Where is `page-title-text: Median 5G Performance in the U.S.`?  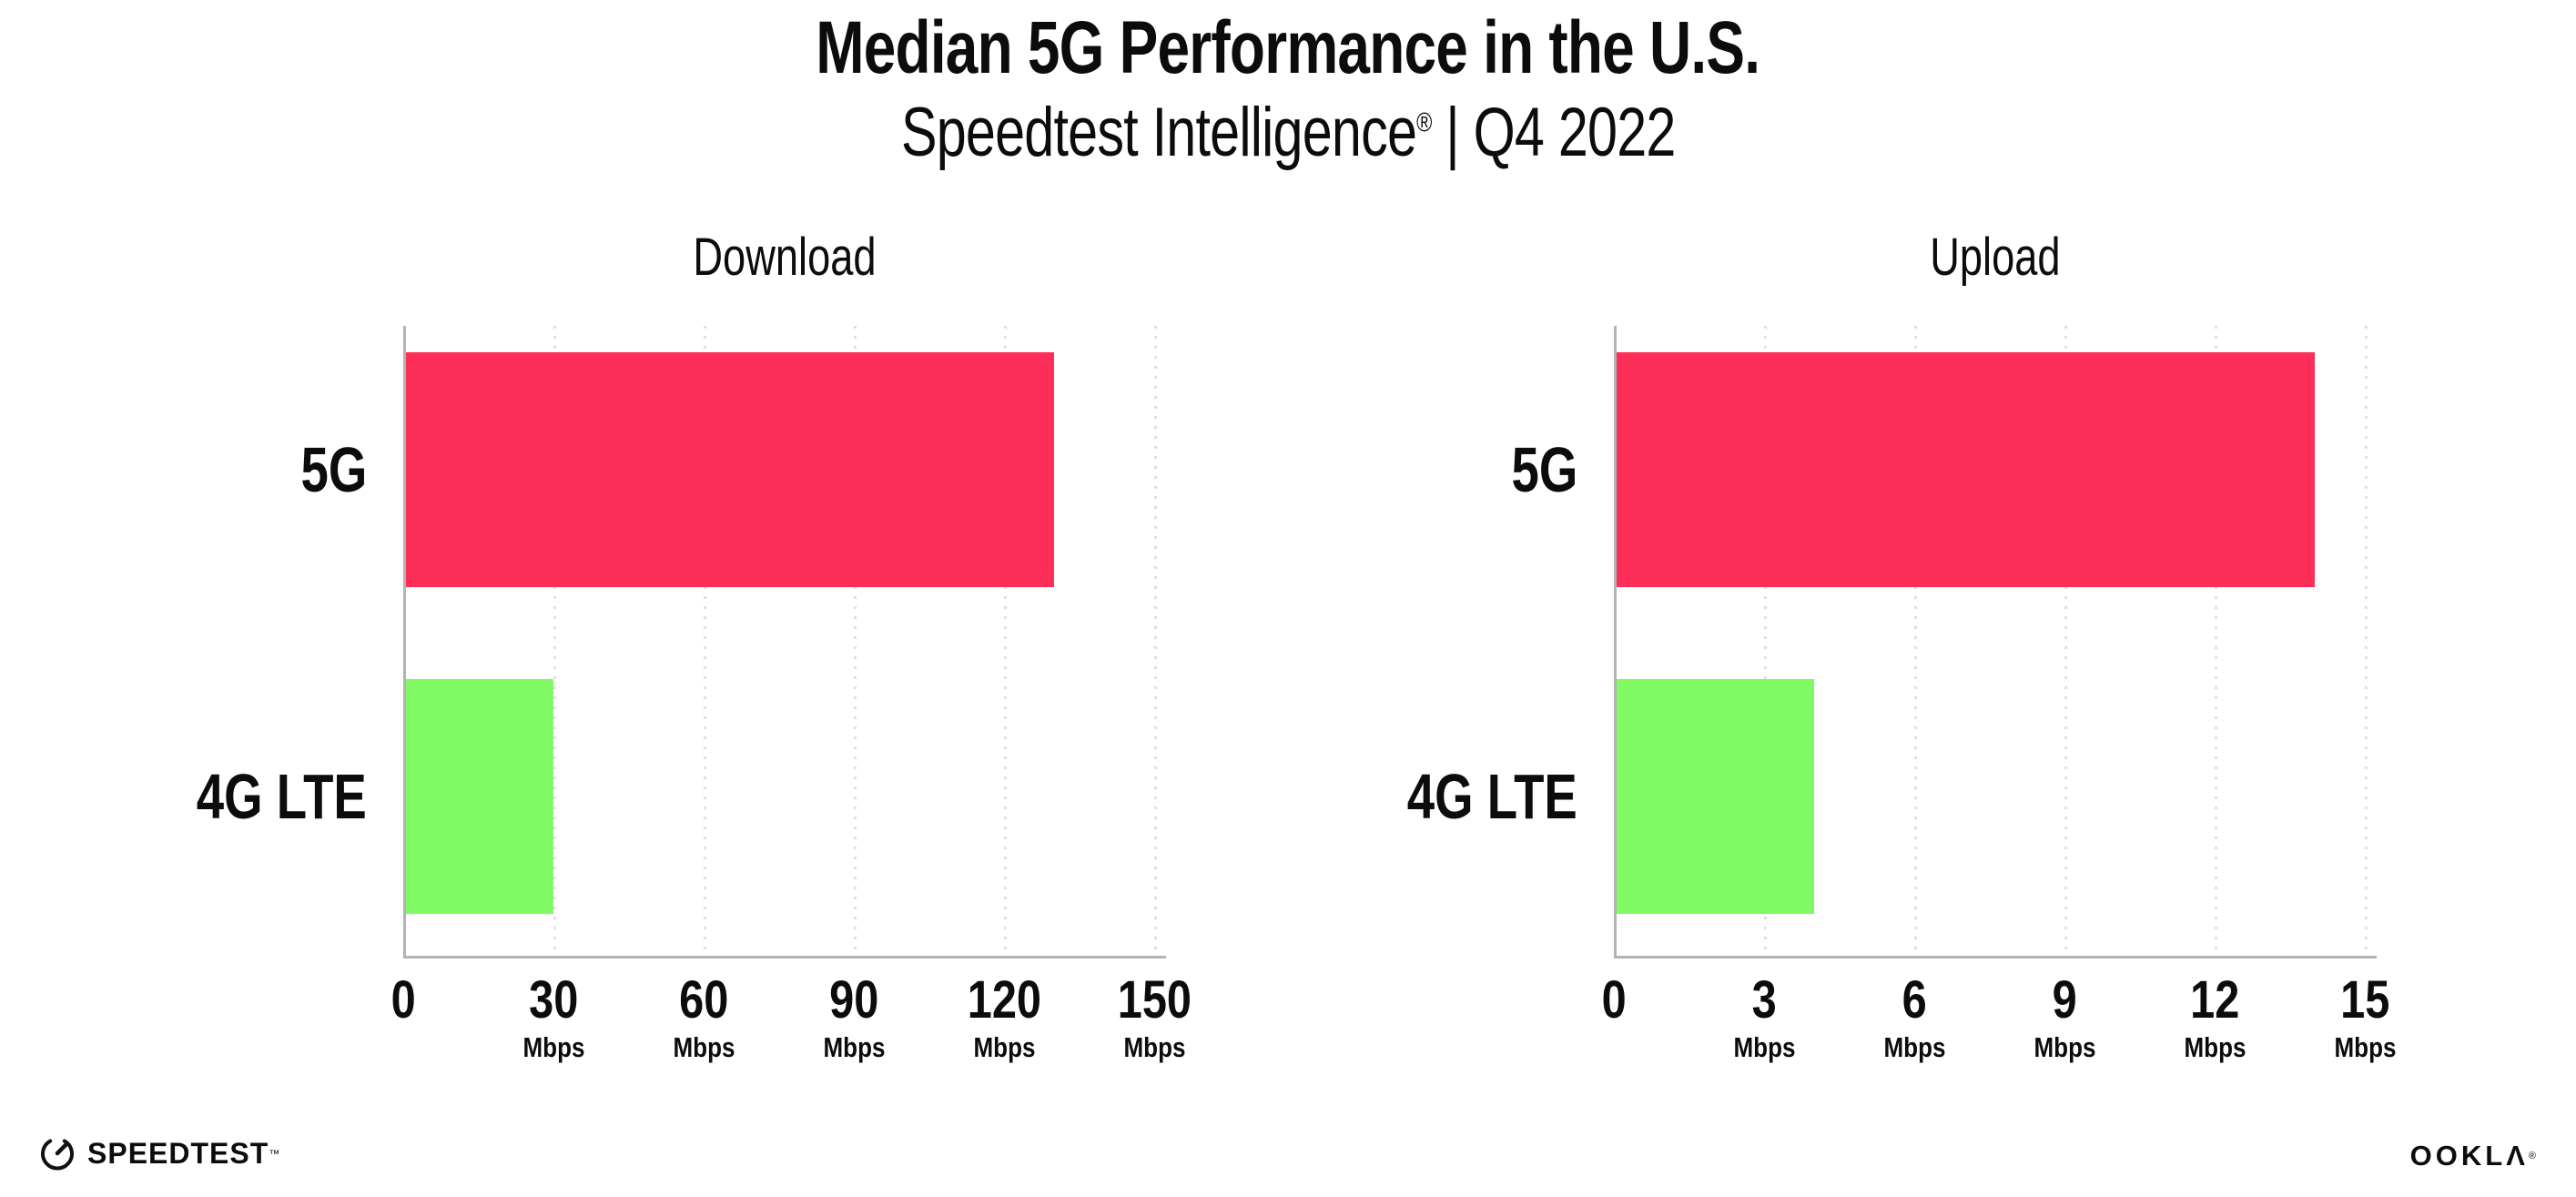 page-title-text: Median 5G Performance in the U.S. is located at coordinates (1288, 48).